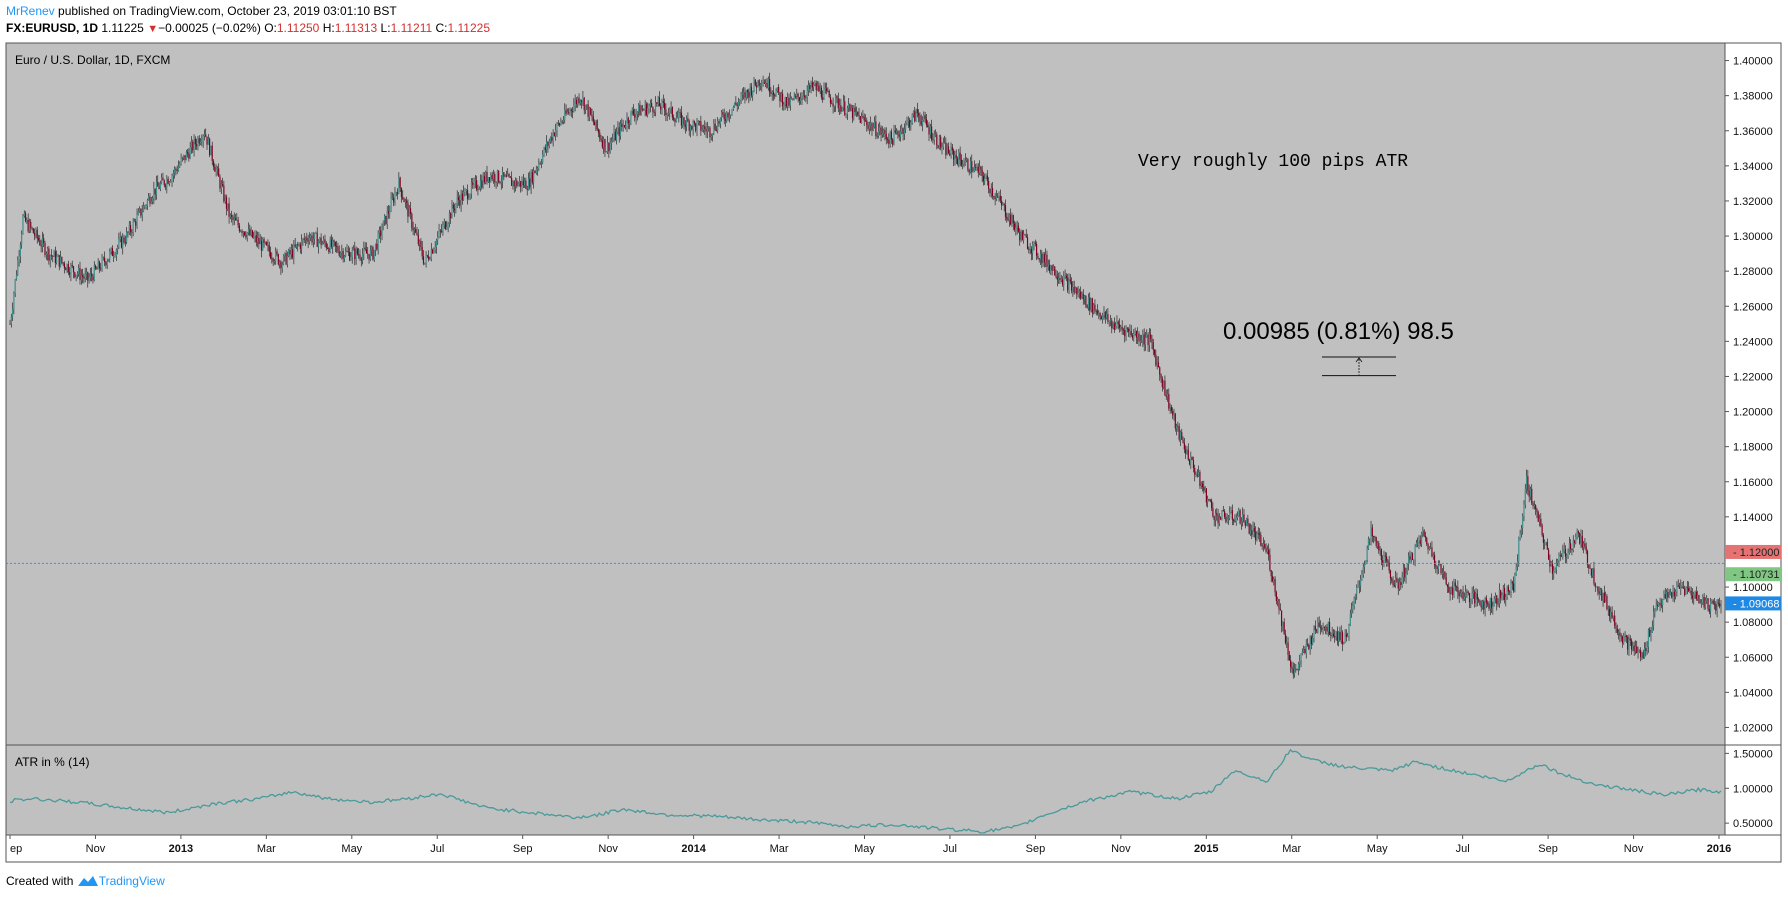 The width and height of the screenshot is (1788, 899). What do you see at coordinates (1753, 693) in the screenshot?
I see `price-tick-label: 1.04000` at bounding box center [1753, 693].